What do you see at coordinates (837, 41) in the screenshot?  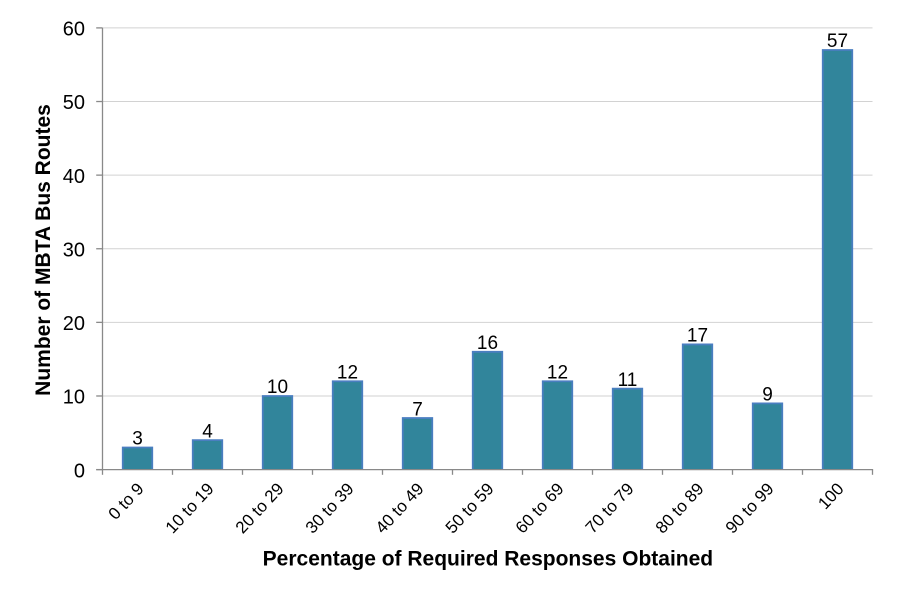 I see `svg-text: 57` at bounding box center [837, 41].